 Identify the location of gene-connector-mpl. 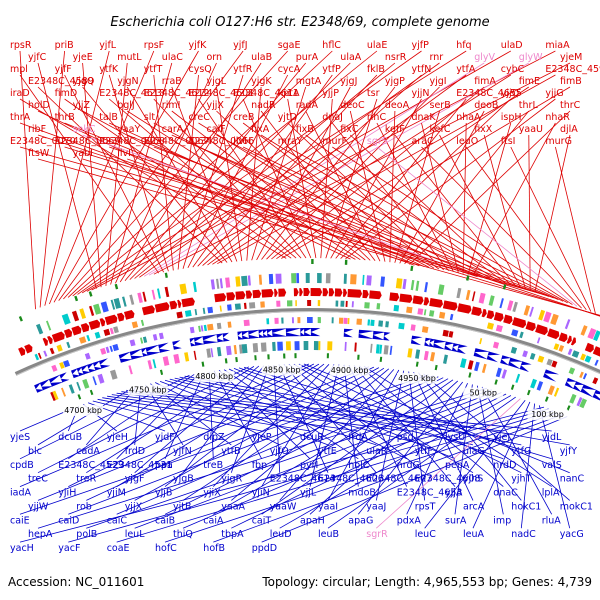
(89, 174).